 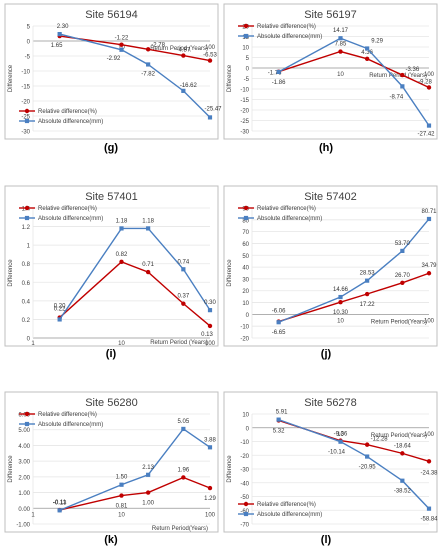 I want to click on data-label: -38.52, so click(x=403, y=492).